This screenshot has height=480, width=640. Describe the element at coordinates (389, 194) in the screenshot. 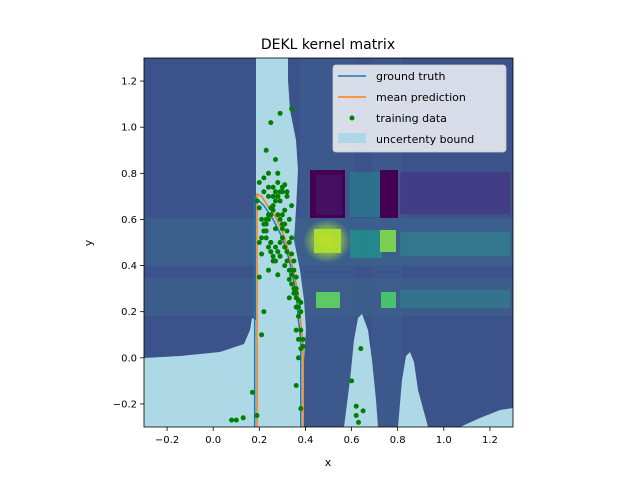

I see `heatmap-dark-top2` at that location.